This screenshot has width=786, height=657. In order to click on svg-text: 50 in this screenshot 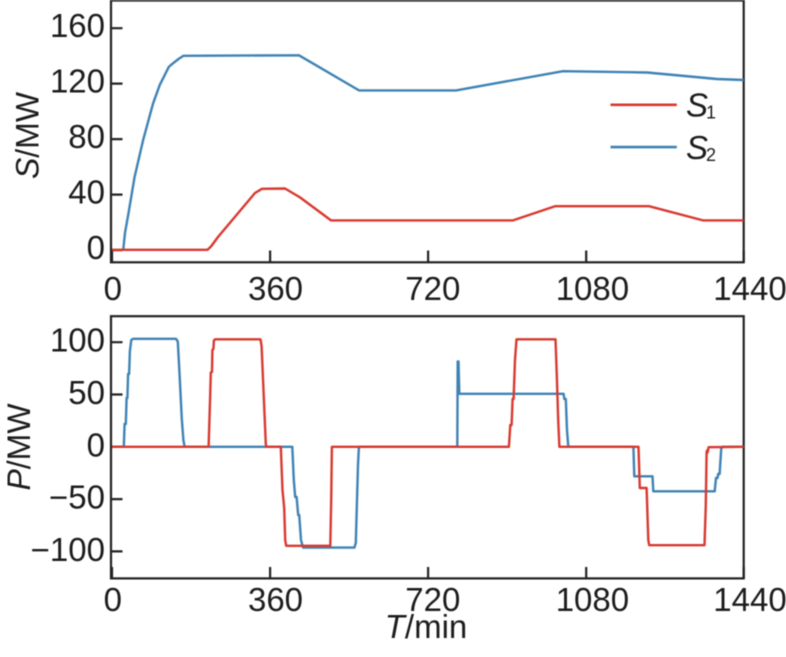, I will do `click(86, 392)`.